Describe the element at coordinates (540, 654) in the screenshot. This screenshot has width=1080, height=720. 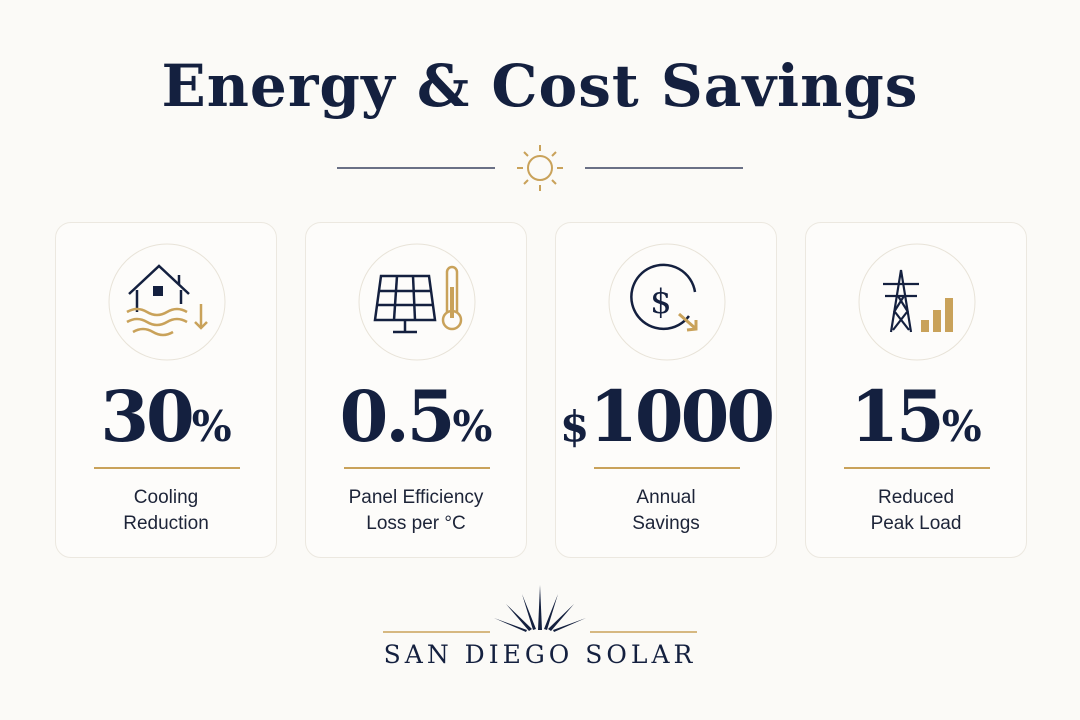
I see `brand: SAN DIEGO SOLAR` at that location.